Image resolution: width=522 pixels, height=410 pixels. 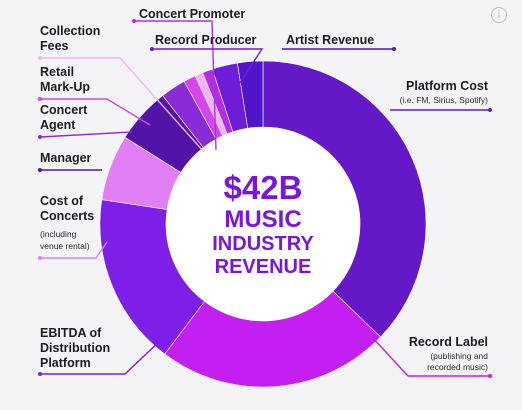 I want to click on label-cost-concerts-sub-1: (including, so click(x=58, y=234).